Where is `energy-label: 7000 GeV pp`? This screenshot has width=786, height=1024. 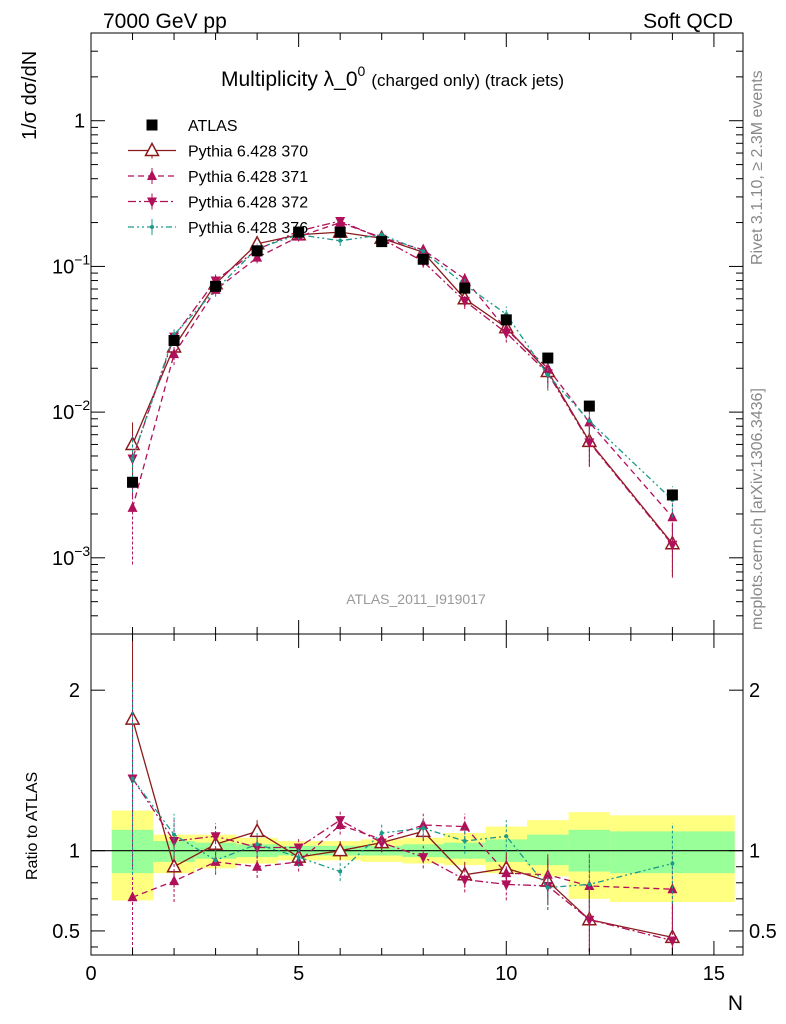
energy-label: 7000 GeV pp is located at coordinates (165, 21).